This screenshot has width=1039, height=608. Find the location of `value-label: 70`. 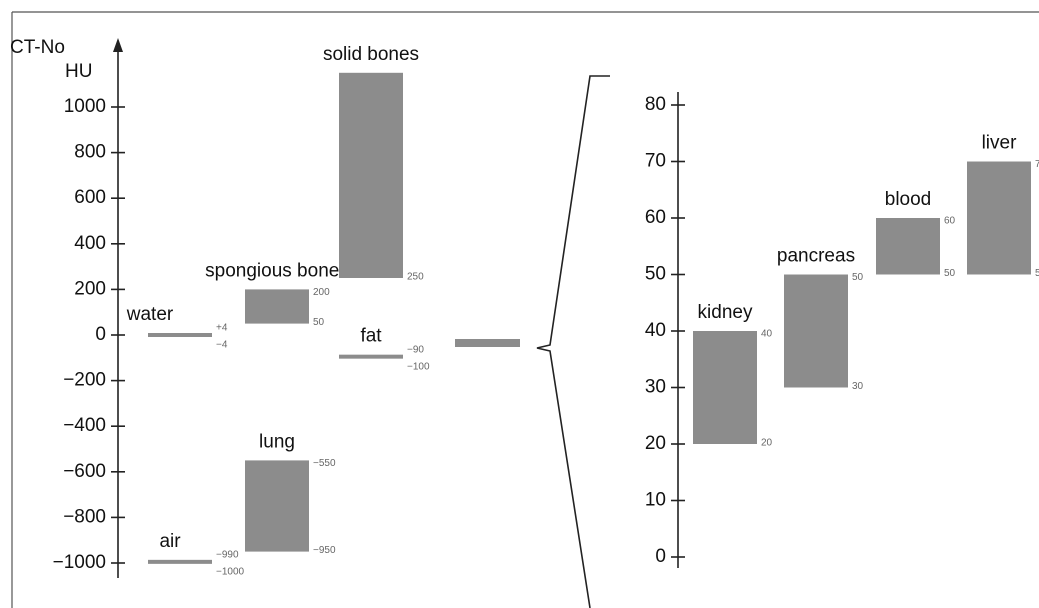

value-label: 70 is located at coordinates (1037, 164).